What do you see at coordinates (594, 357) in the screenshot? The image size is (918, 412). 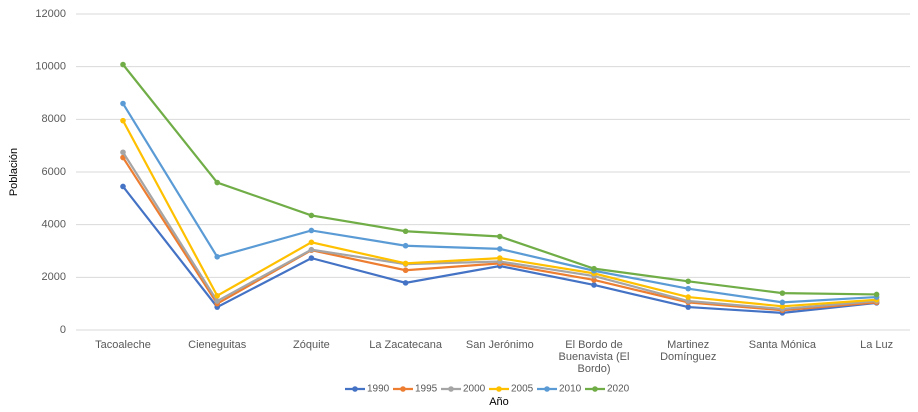 I see `x-tick-label: El Bordo de Buenavista (El Bordo)` at bounding box center [594, 357].